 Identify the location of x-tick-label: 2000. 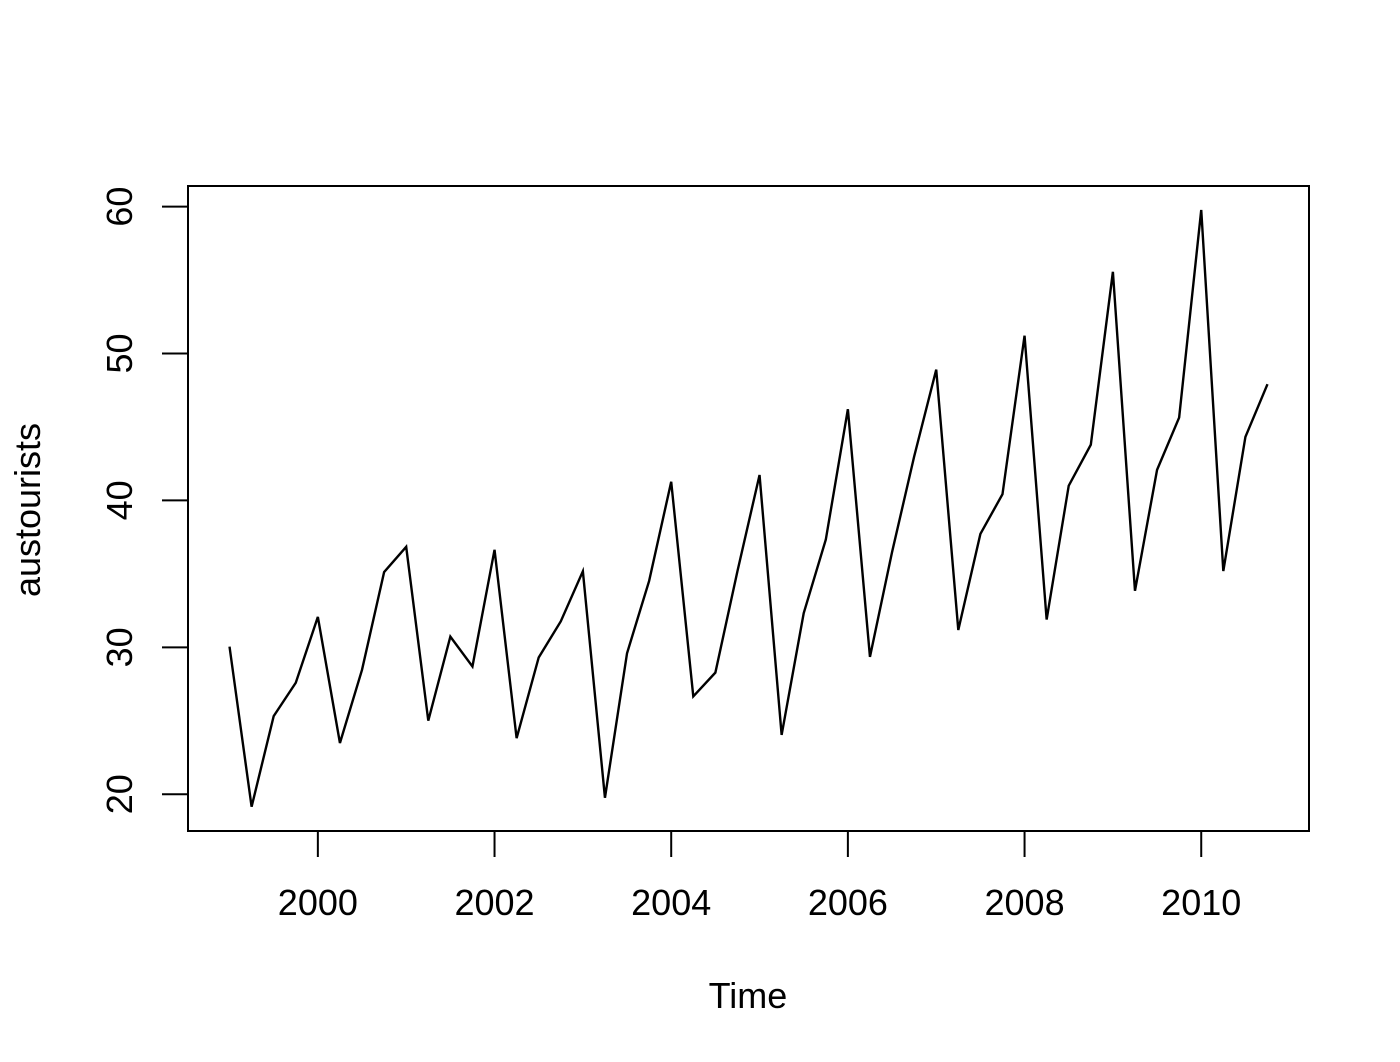
(318, 902).